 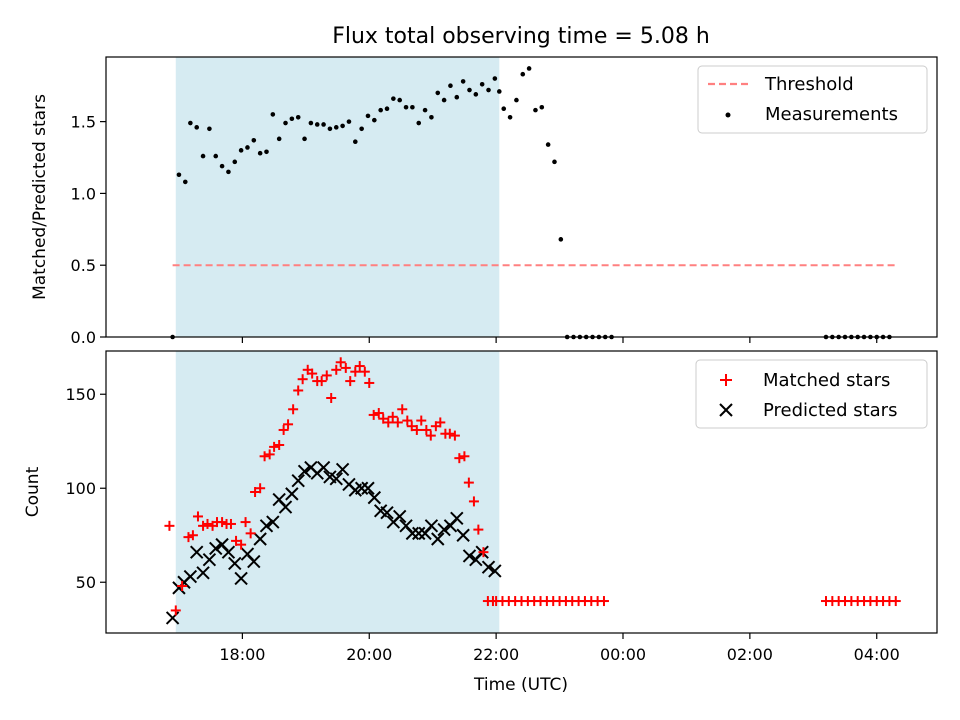 What do you see at coordinates (80, 394) in the screenshot?
I see `y-tick-label: 150` at bounding box center [80, 394].